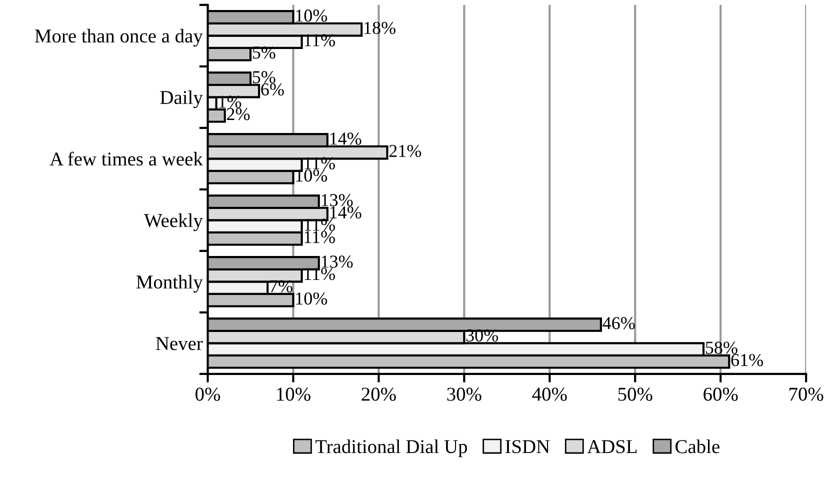  What do you see at coordinates (173, 222) in the screenshot?
I see `y-tick-label: Weekly` at bounding box center [173, 222].